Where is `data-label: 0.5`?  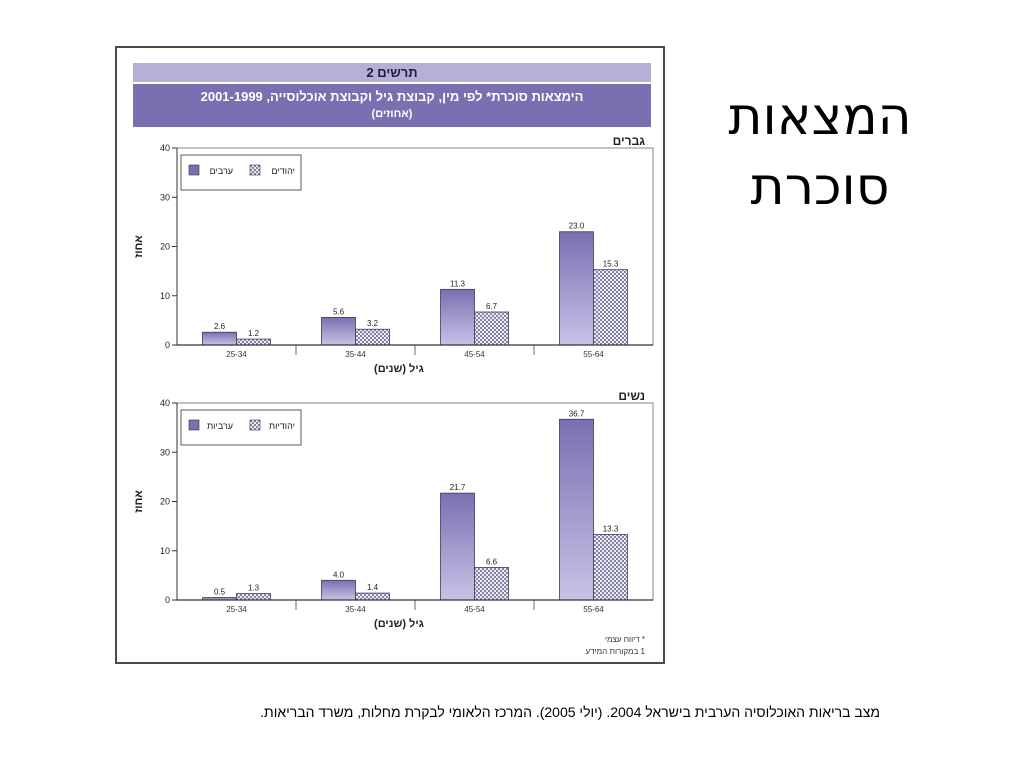
data-label: 0.5 is located at coordinates (220, 592).